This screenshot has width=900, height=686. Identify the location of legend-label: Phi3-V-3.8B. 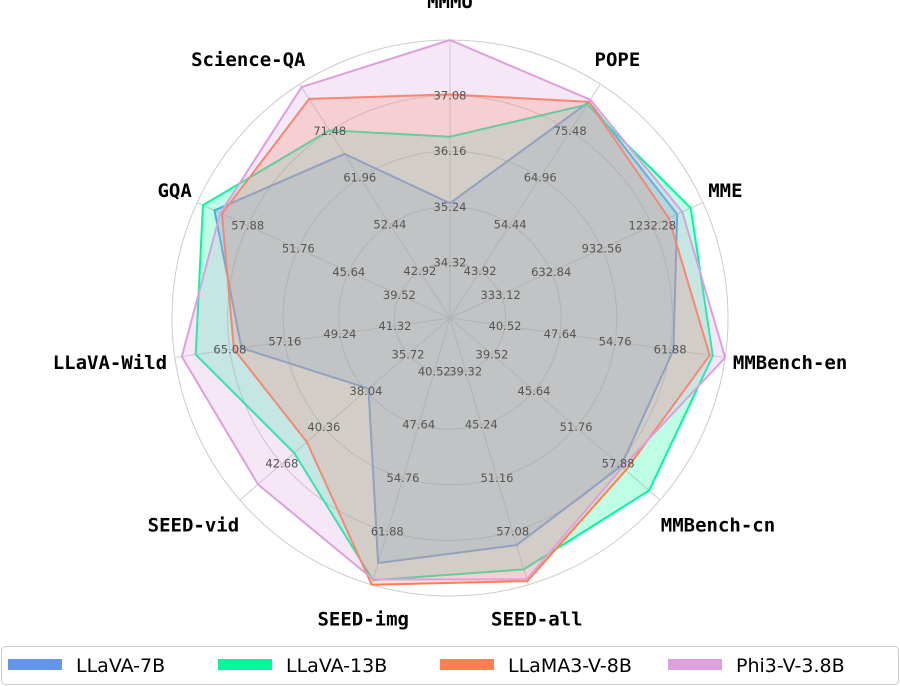
(790, 666).